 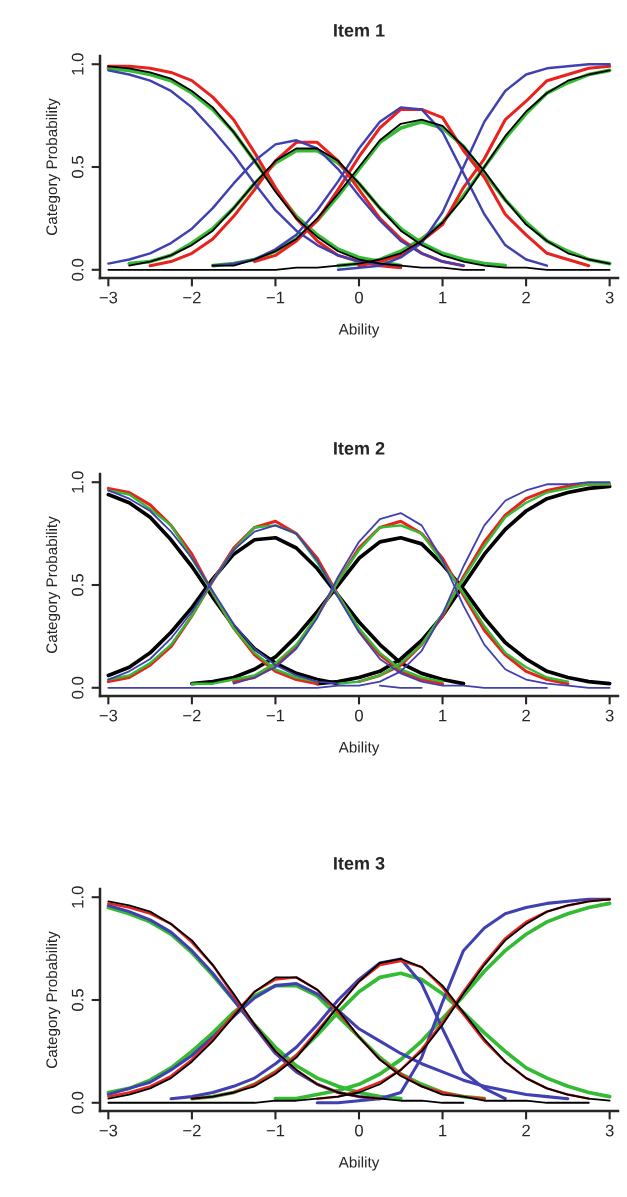 I want to click on chart-title: Item 3, so click(x=359, y=863).